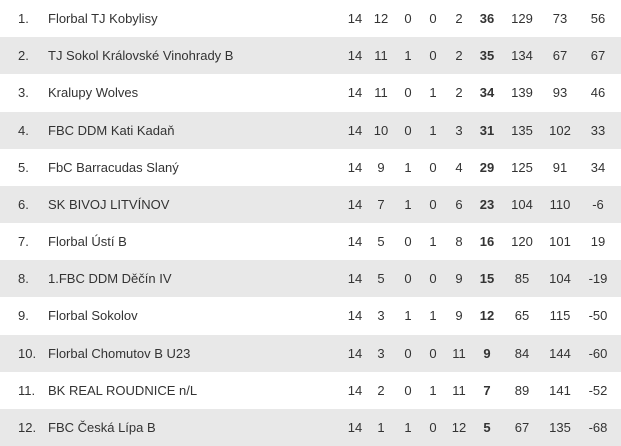 Image resolution: width=621 pixels, height=446 pixels. I want to click on goals-for: 65, so click(522, 316).